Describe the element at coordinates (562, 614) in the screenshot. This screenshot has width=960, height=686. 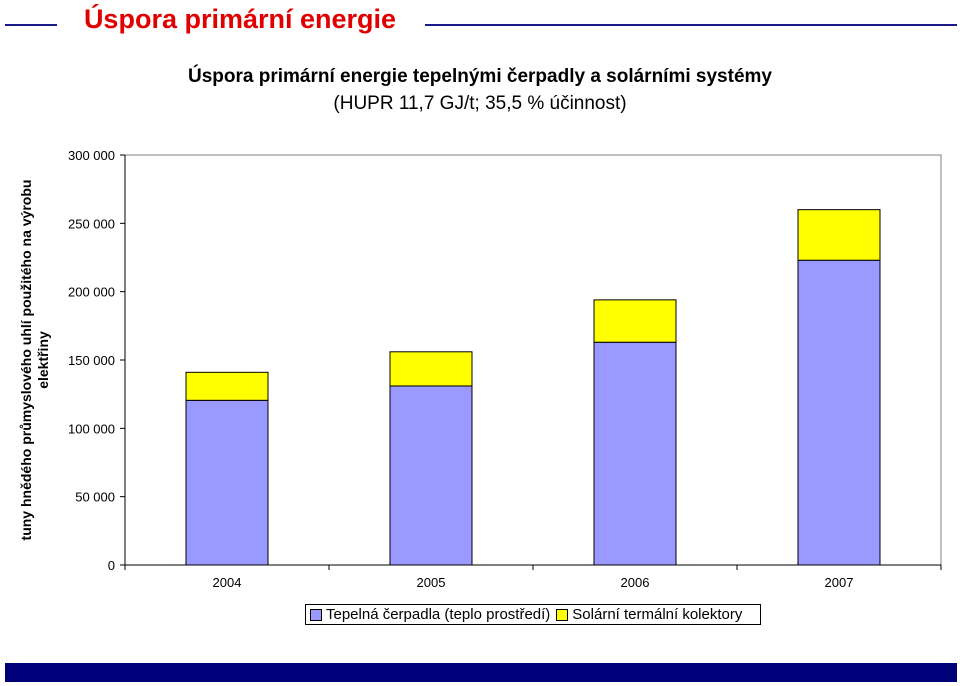
I see `legend-swatch-solar` at that location.